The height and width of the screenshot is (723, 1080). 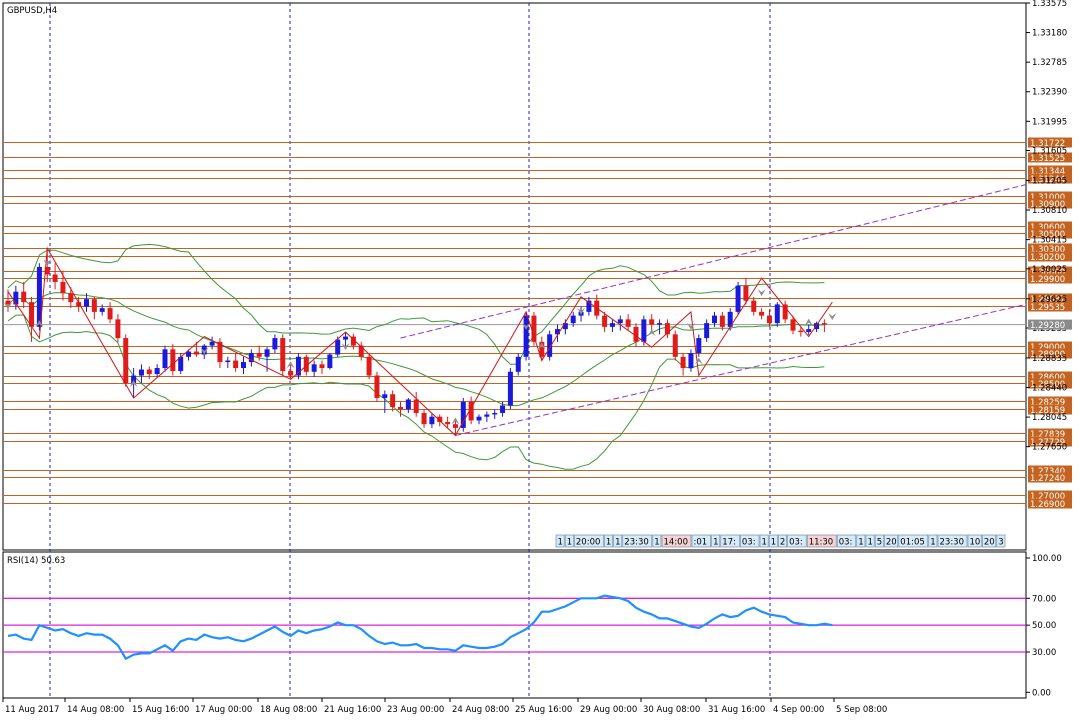 I want to click on level-label-12: 1.29637, so click(x=1047, y=300).